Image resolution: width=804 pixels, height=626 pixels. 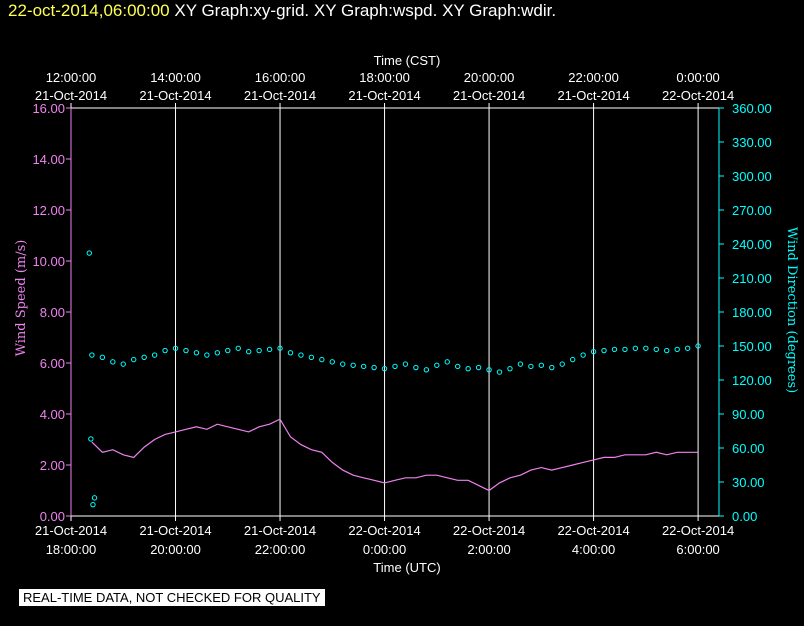 What do you see at coordinates (748, 482) in the screenshot?
I see `right-tick-label: 30.00` at bounding box center [748, 482].